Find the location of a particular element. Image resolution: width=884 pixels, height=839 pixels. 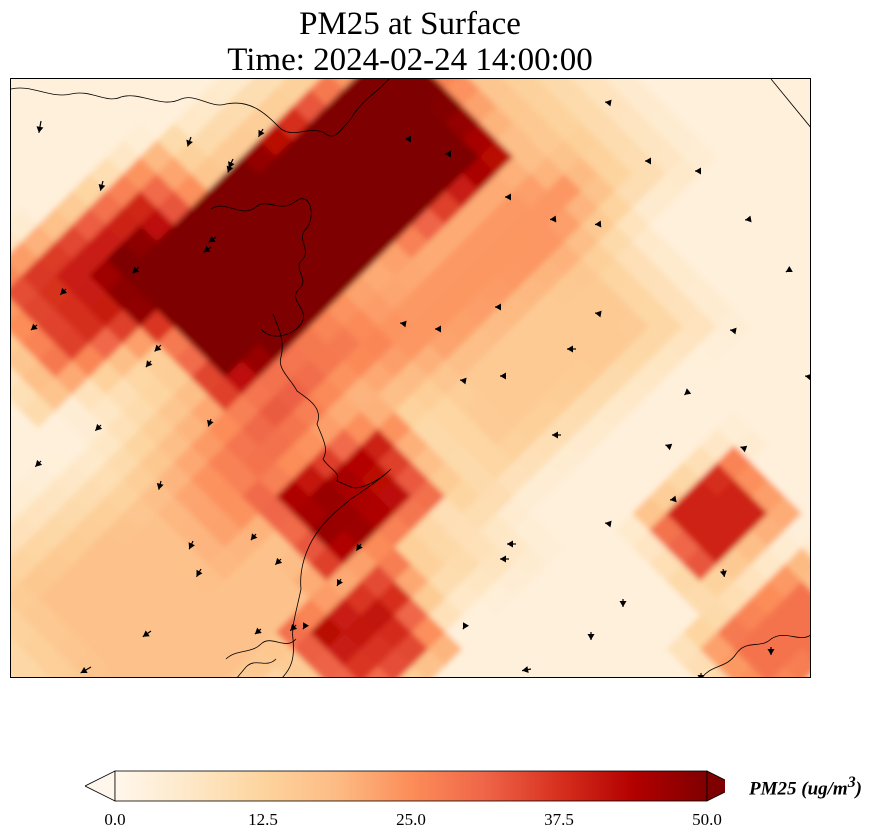

colorbar-tick-label: 37.5 is located at coordinates (559, 819).